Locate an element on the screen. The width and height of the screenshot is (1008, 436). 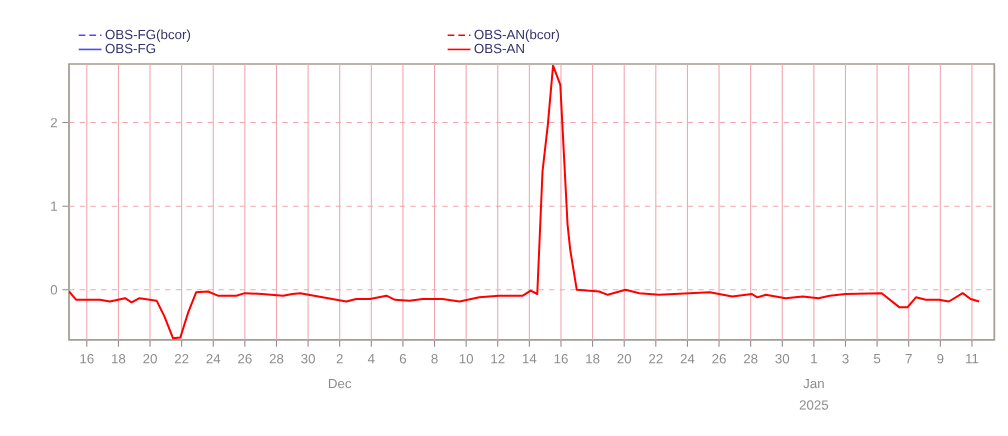
x-tick-label: 3 is located at coordinates (845, 359).